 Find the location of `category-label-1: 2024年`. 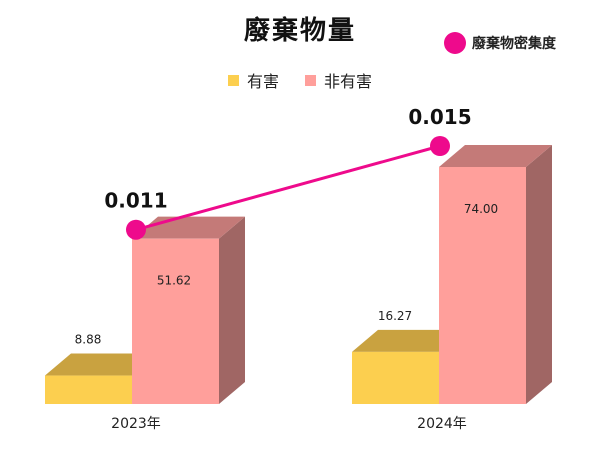

category-label-1: 2024年 is located at coordinates (442, 424).